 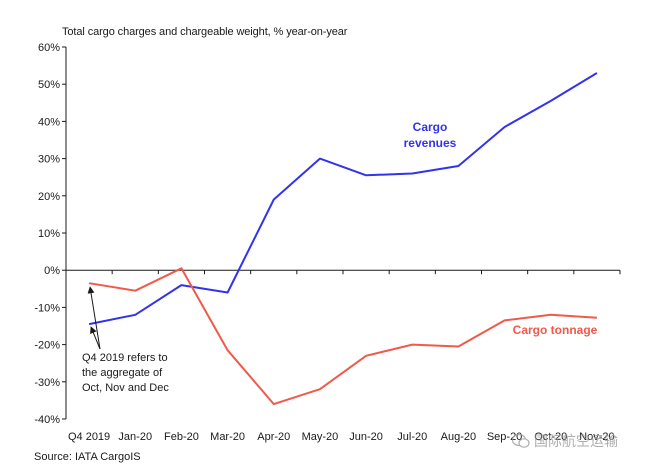 I want to click on x-tick-label: Jun-20, so click(x=366, y=437).